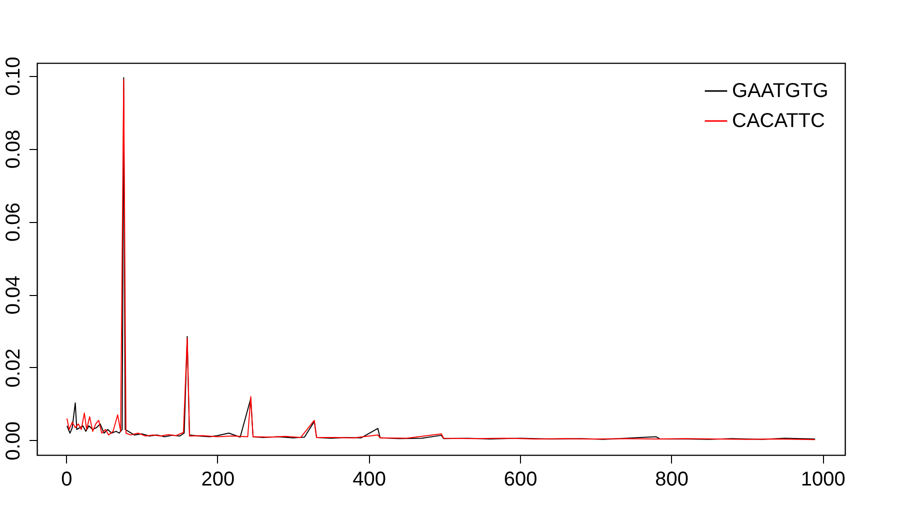 The width and height of the screenshot is (900, 525). What do you see at coordinates (218, 479) in the screenshot?
I see `x-tick-label: 200` at bounding box center [218, 479].